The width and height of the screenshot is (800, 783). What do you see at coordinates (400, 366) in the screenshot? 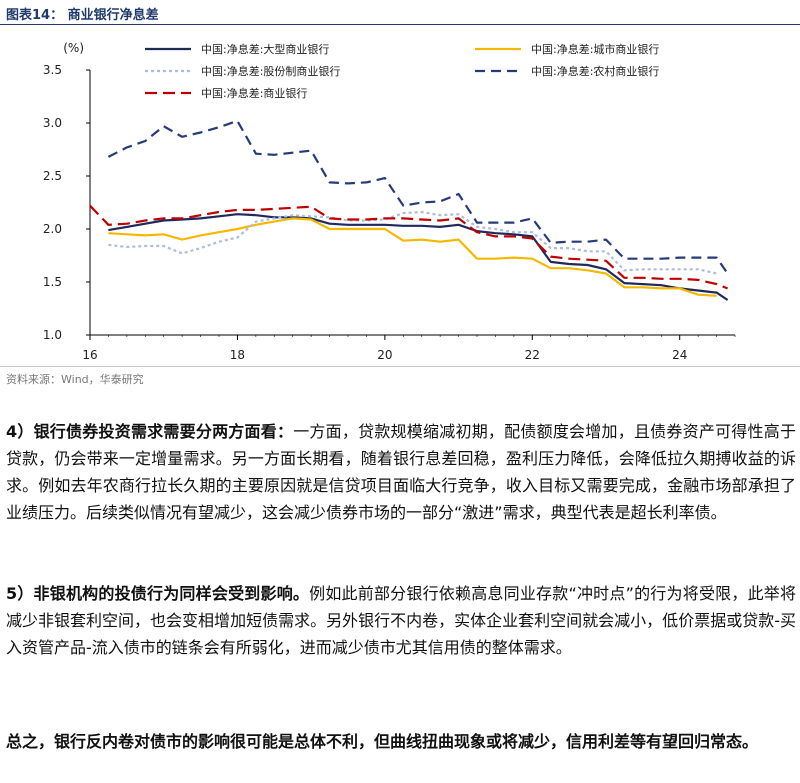
I see `source-divider` at bounding box center [400, 366].